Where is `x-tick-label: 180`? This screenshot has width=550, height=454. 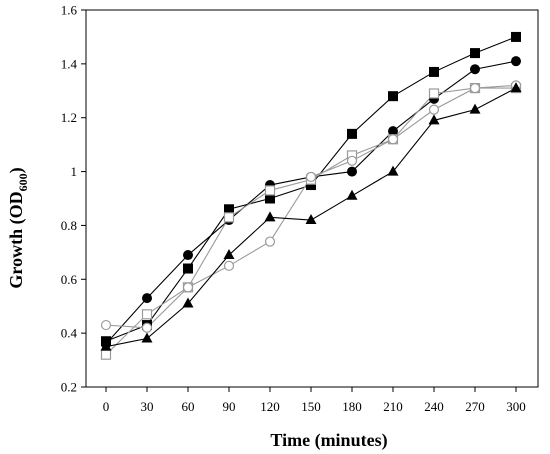 x-tick-label: 180 is located at coordinates (352, 406).